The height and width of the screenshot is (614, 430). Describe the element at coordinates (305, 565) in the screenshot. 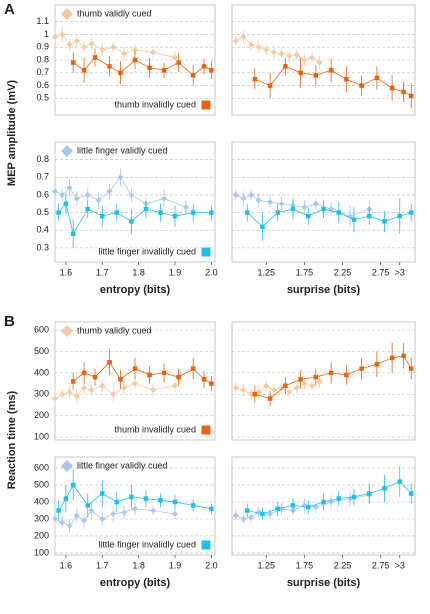

I see `x-tick-label: 1.75` at that location.